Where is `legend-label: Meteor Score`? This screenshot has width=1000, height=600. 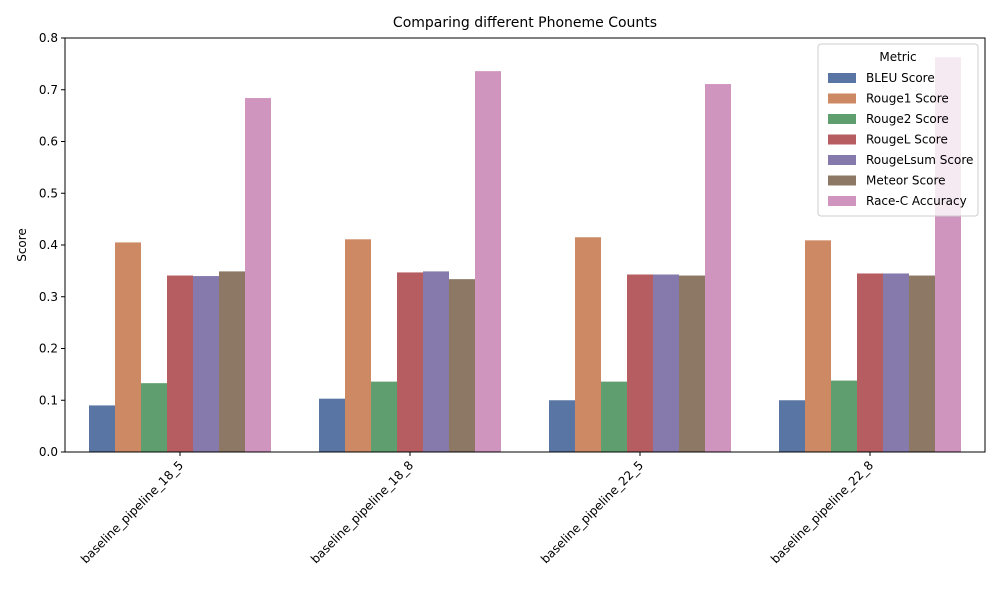 legend-label: Meteor Score is located at coordinates (906, 181).